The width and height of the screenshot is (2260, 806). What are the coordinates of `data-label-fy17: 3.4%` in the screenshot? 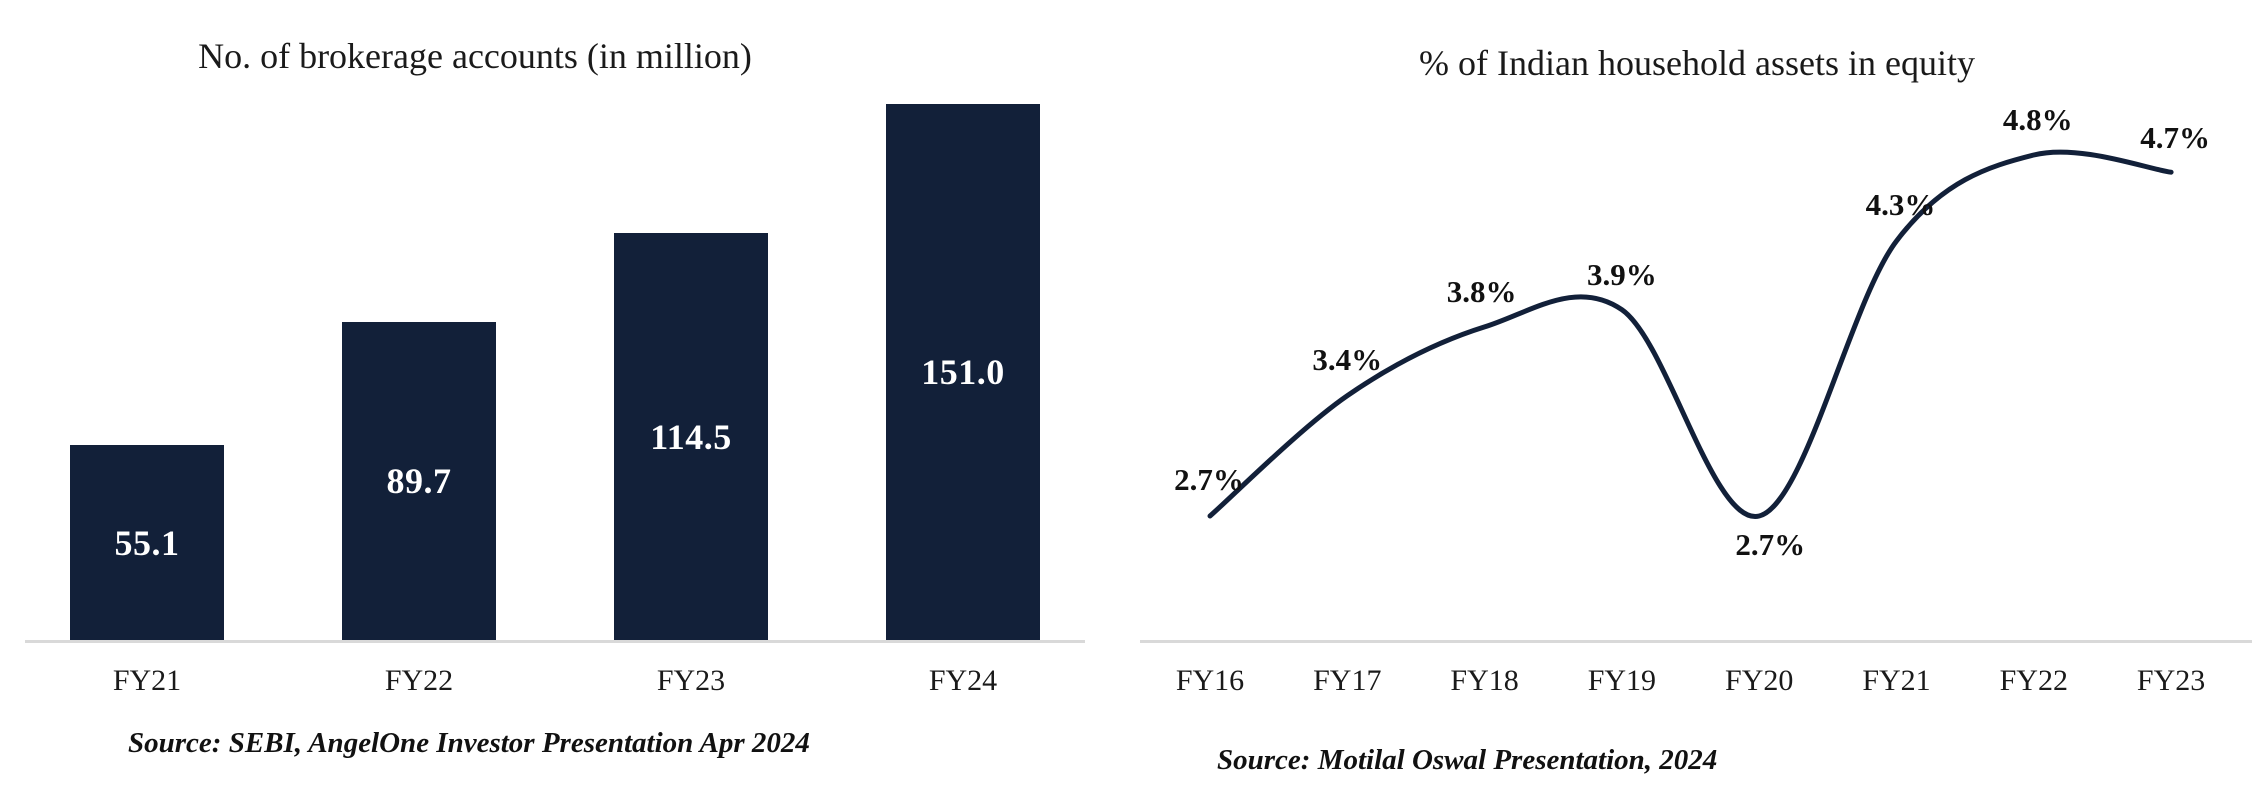 It's located at (1347, 359).